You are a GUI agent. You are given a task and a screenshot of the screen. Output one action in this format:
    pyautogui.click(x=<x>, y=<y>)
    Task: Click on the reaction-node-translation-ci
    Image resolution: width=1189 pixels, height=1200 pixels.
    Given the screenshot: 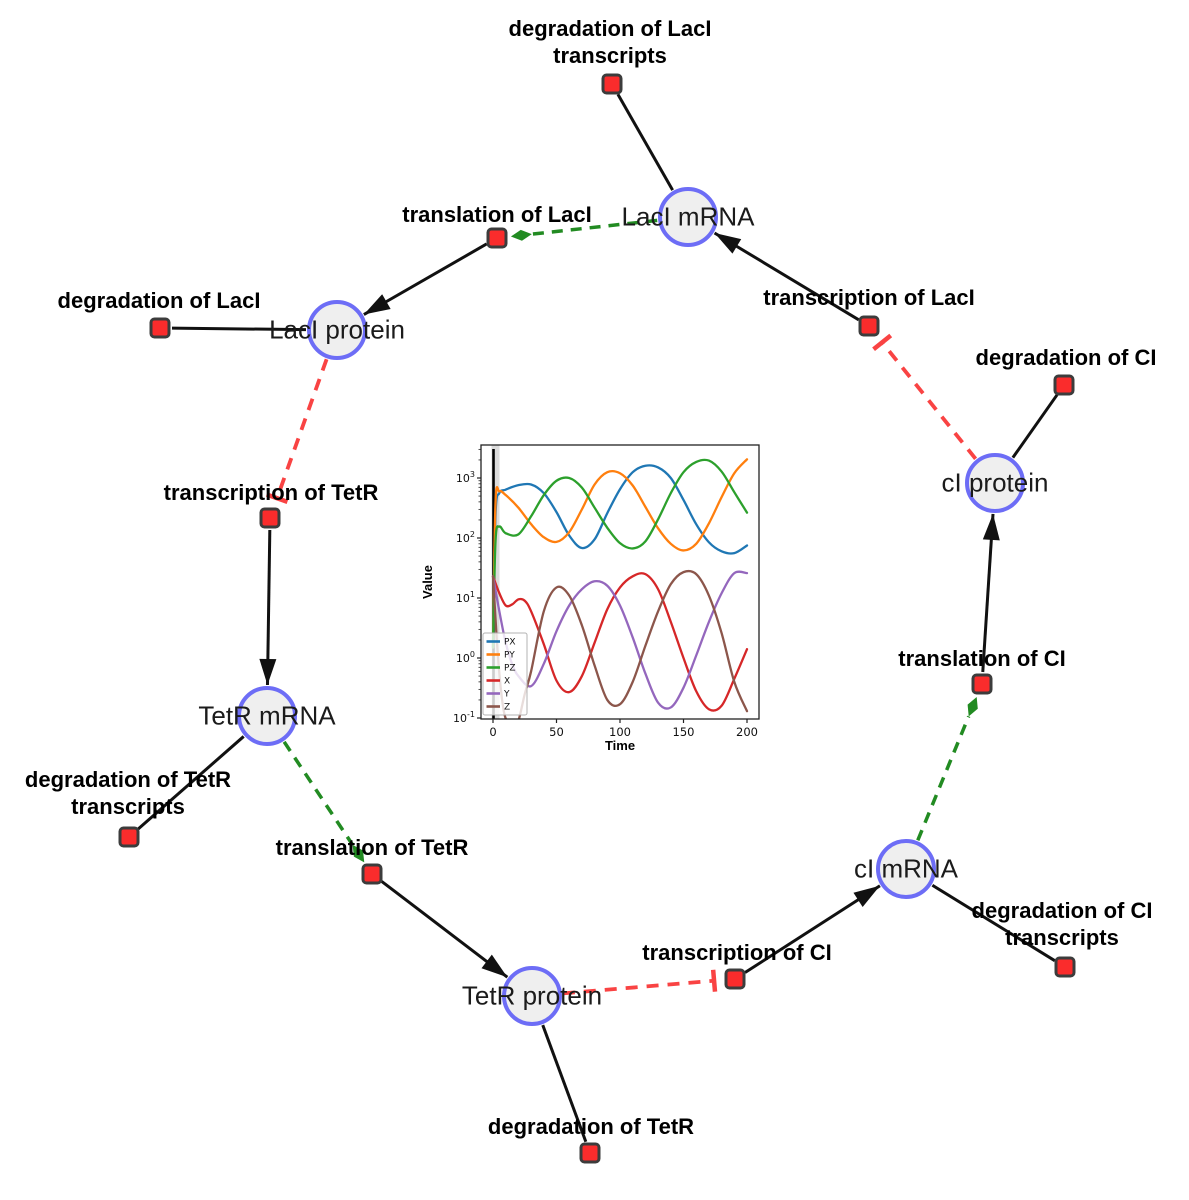 What is the action you would take?
    pyautogui.click(x=982, y=684)
    